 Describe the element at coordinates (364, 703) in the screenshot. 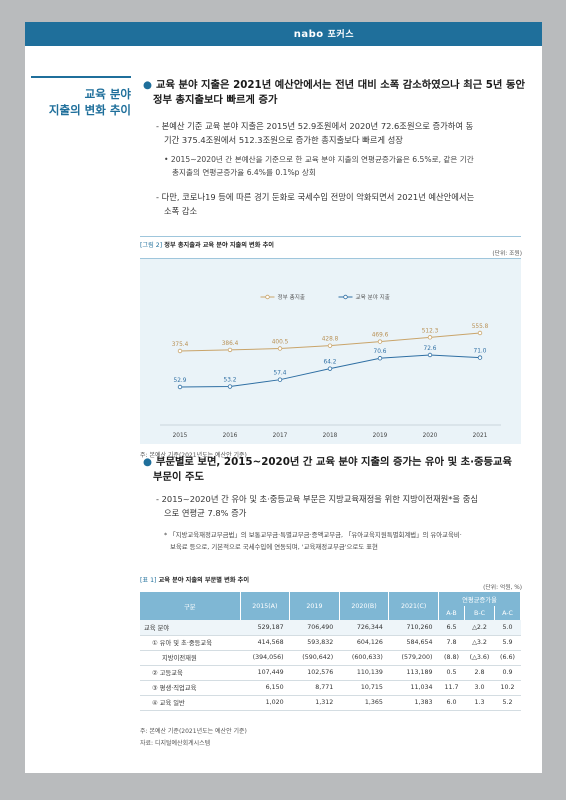

I see `table-cell: 1,365` at that location.